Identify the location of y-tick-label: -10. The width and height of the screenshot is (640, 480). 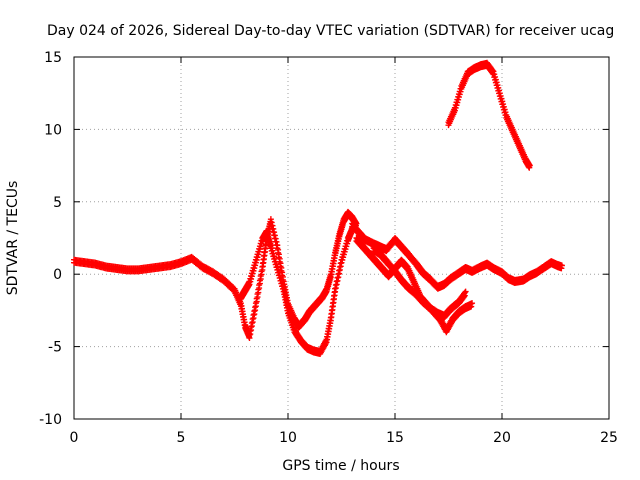
(50, 420).